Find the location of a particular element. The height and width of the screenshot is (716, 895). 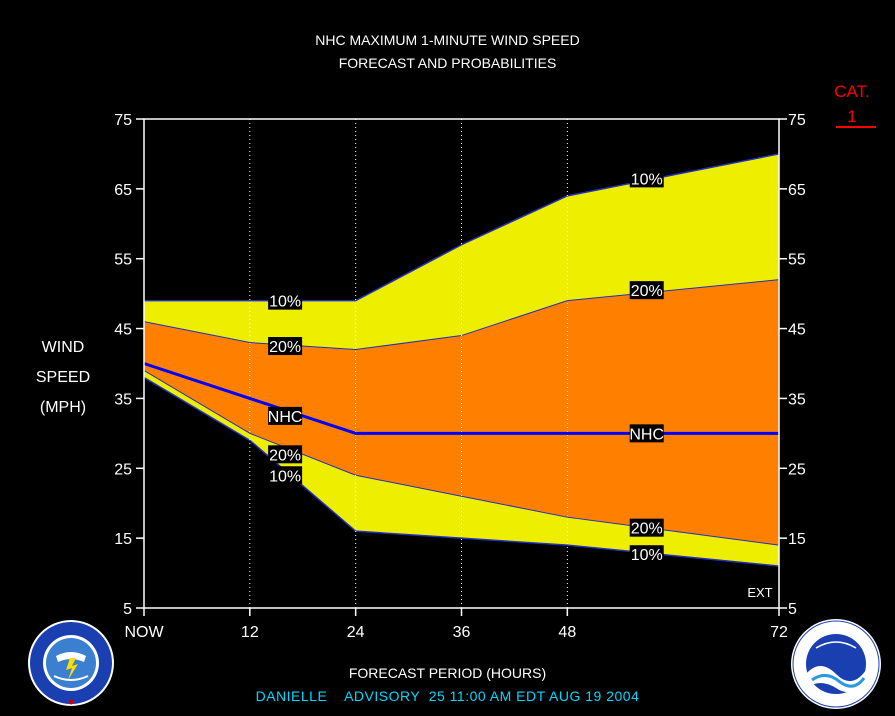

annotation-label-6: 20% is located at coordinates (647, 291).